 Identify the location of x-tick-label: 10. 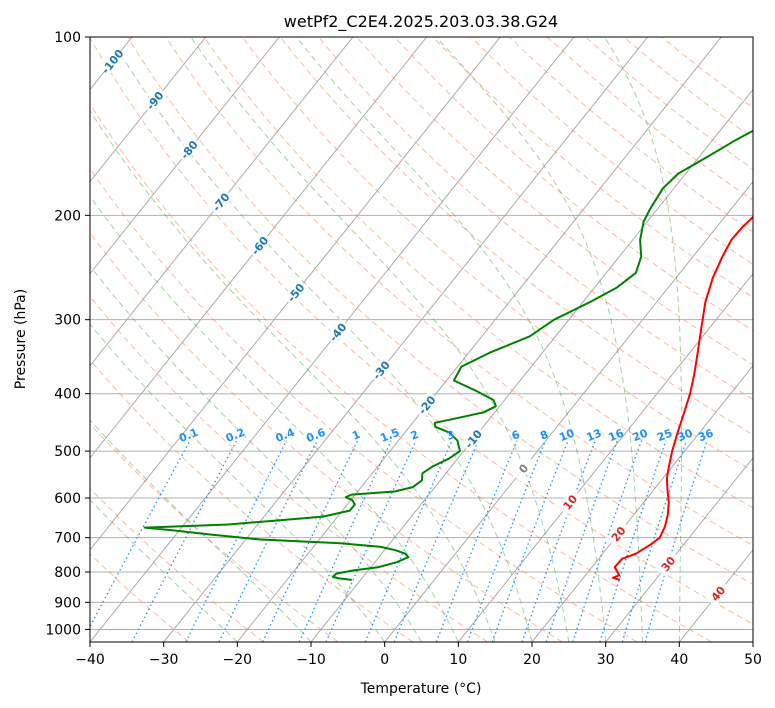
(458, 660).